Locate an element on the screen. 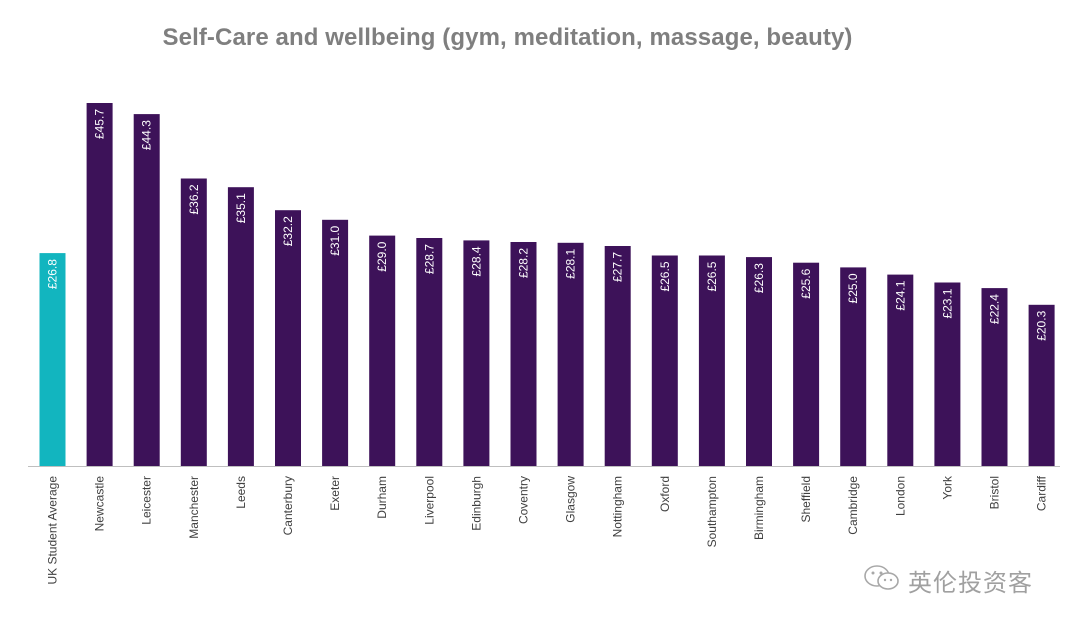 The image size is (1080, 628). data-label: £26.8 is located at coordinates (53, 274).